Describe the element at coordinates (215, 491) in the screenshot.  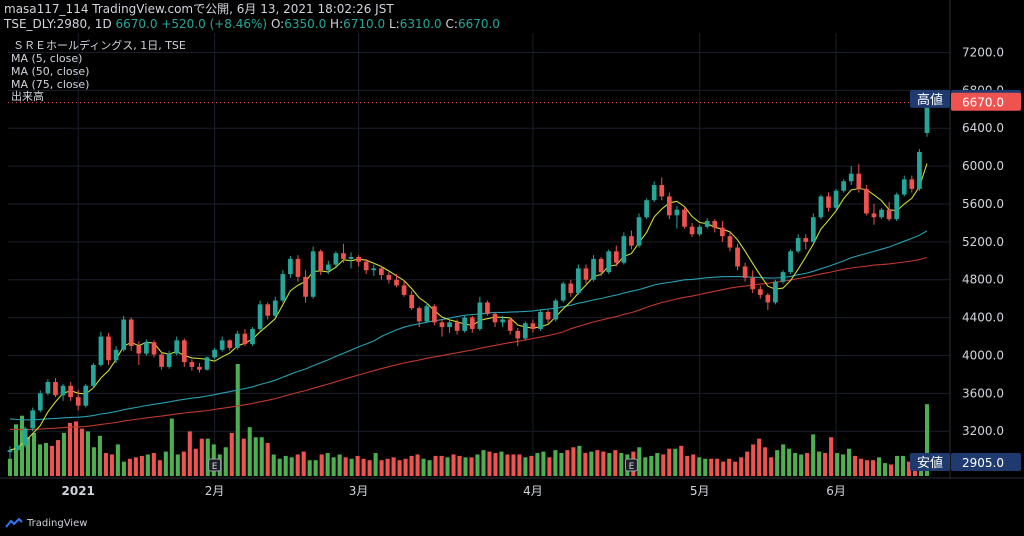
I see `time-tick: 2月` at that location.